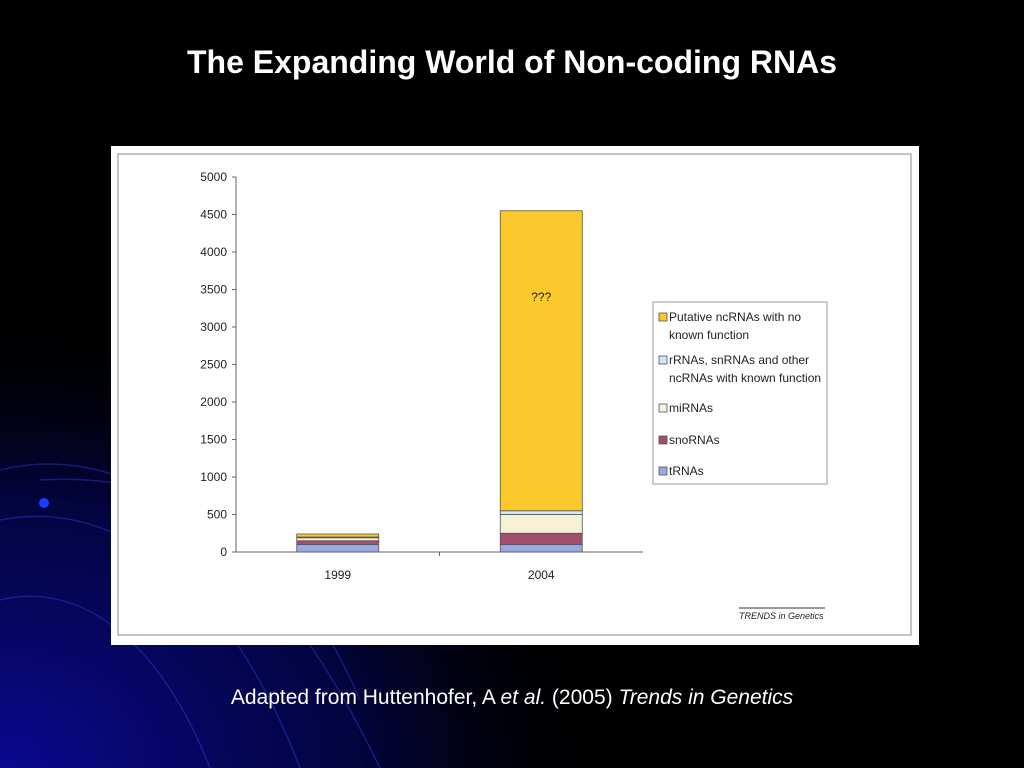  Describe the element at coordinates (709, 335) in the screenshot. I see `legend-label: known function` at that location.